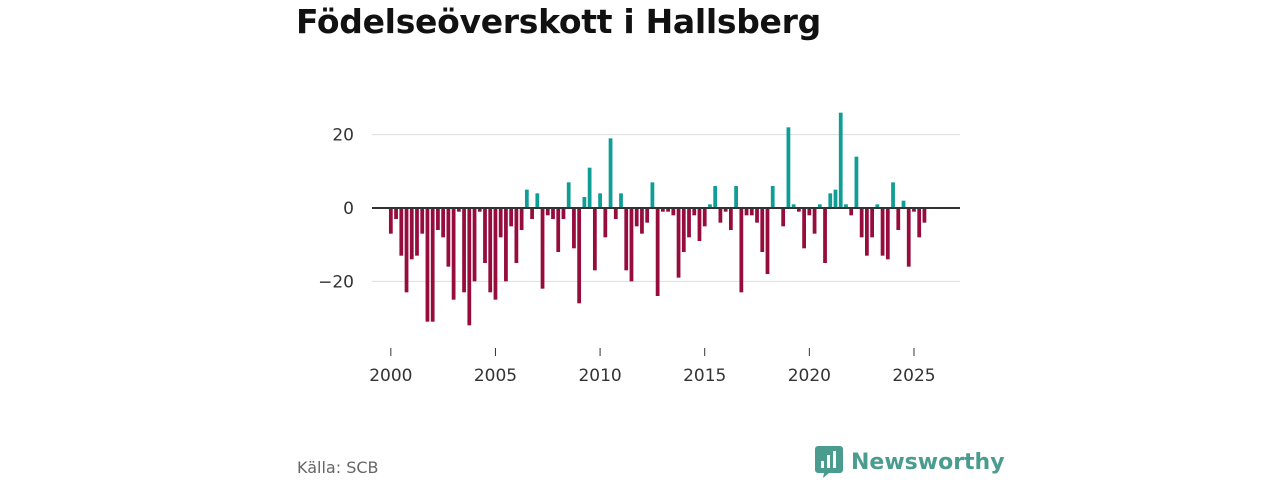 The height and width of the screenshot is (480, 1280). I want to click on chart-title: Födelseöverskott i Hallsberg, so click(558, 21).